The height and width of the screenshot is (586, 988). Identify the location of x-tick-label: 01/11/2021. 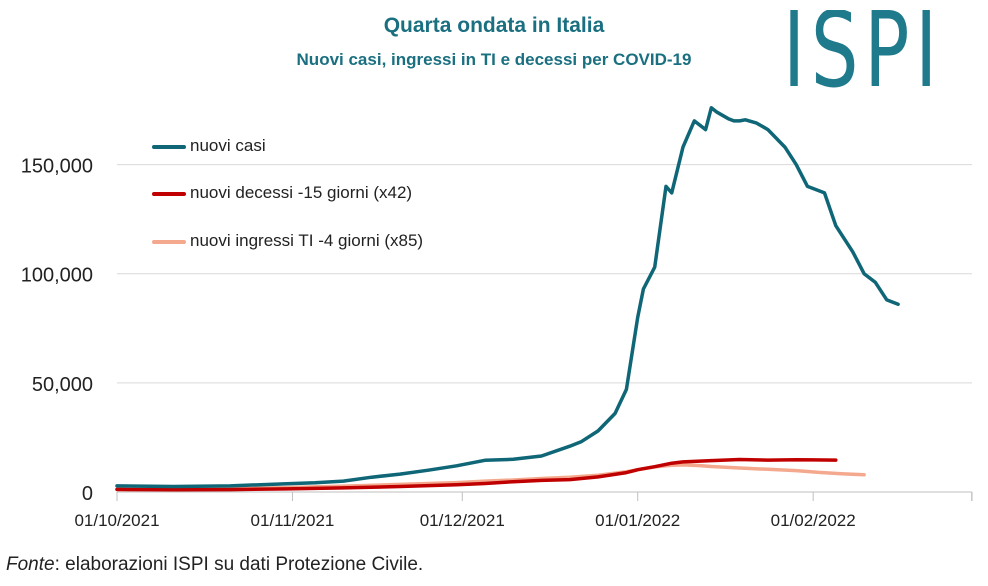
(293, 520).